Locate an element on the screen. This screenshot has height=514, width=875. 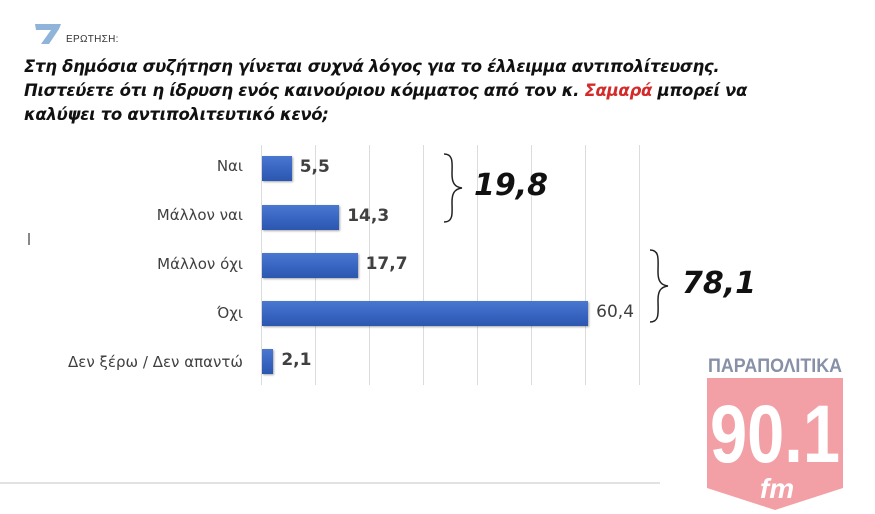
logo-top-text: ΠΑΡΑΠΟΛΙΤΙΚΑ is located at coordinates (775, 366).